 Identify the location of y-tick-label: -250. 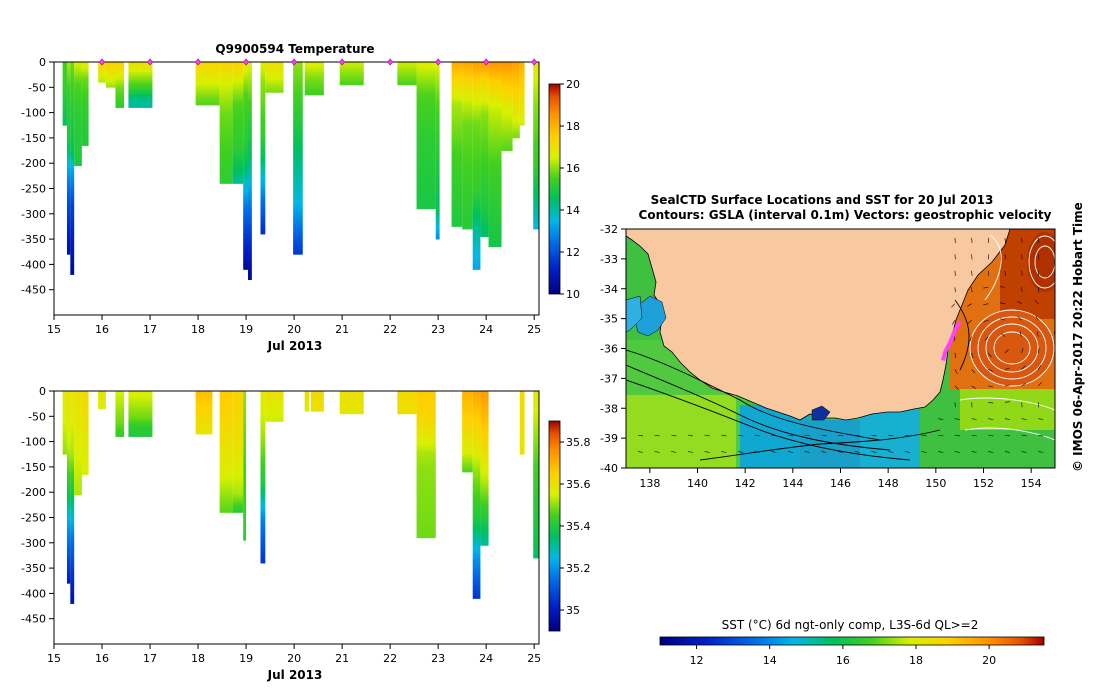
(33, 189).